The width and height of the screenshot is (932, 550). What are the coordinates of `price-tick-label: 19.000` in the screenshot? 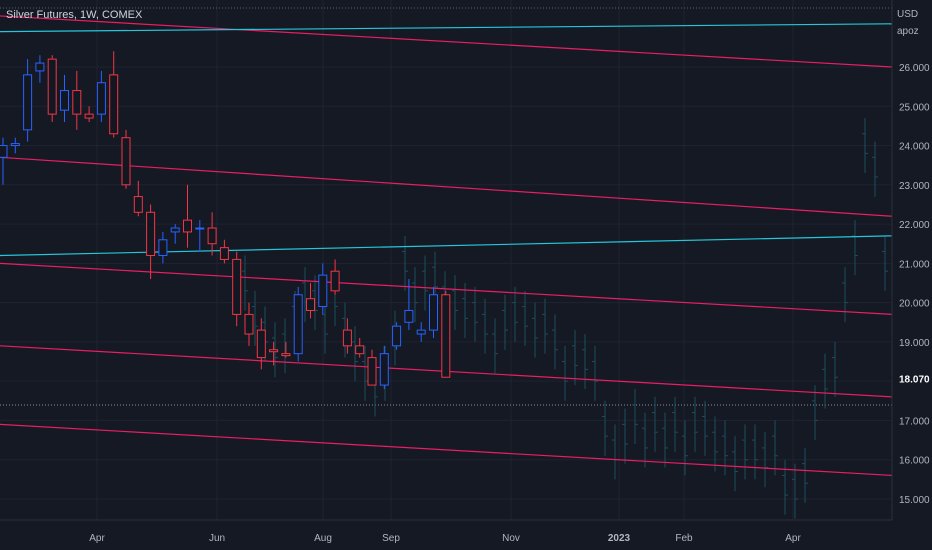 It's located at (914, 343).